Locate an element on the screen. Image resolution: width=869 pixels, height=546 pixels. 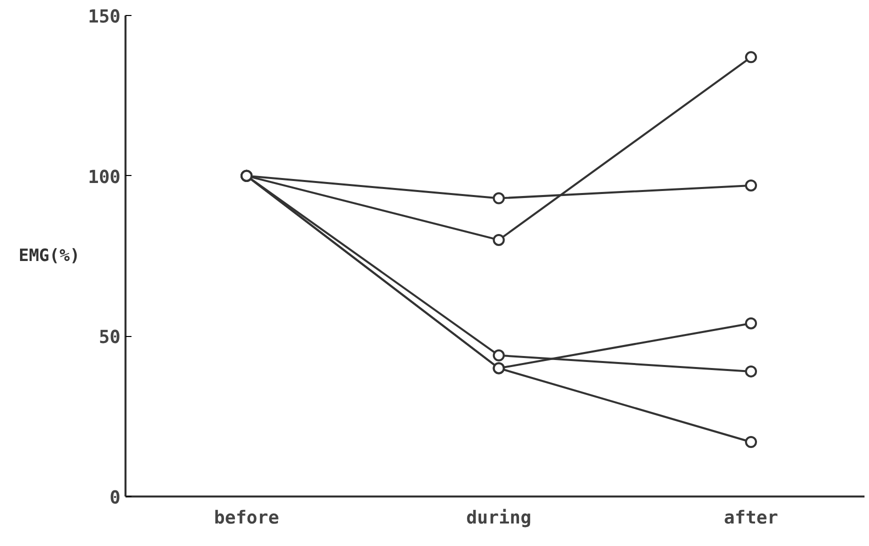
x-tick-label: after is located at coordinates (751, 518).